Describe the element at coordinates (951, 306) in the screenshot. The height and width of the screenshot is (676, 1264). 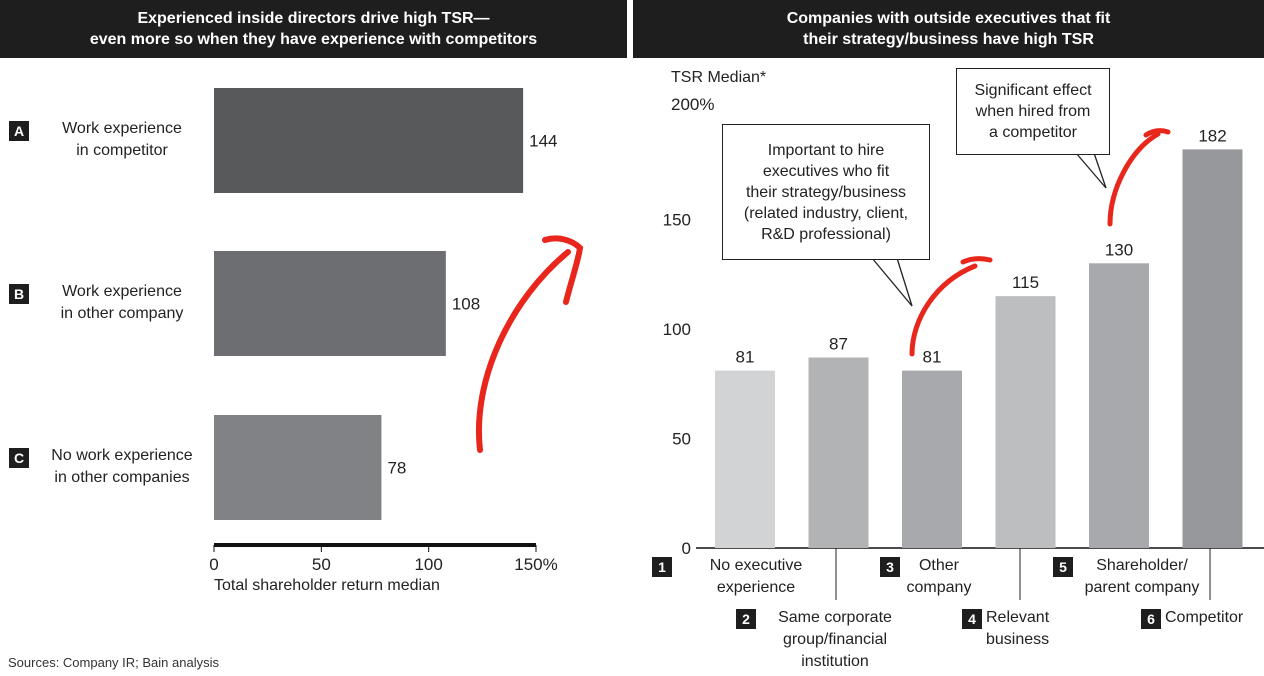
I see `red-arrow-mid-icon` at that location.